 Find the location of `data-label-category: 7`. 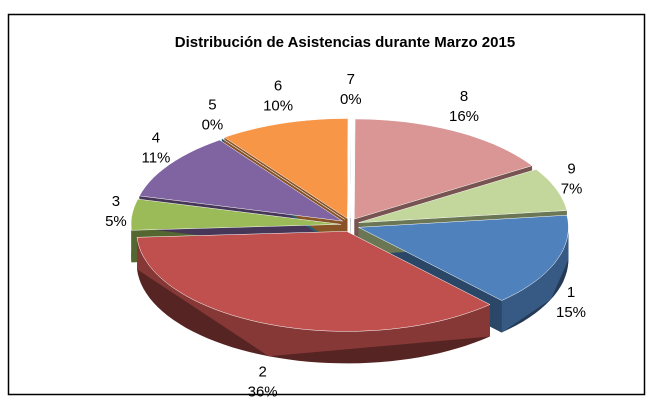

data-label-category: 7 is located at coordinates (351, 79).